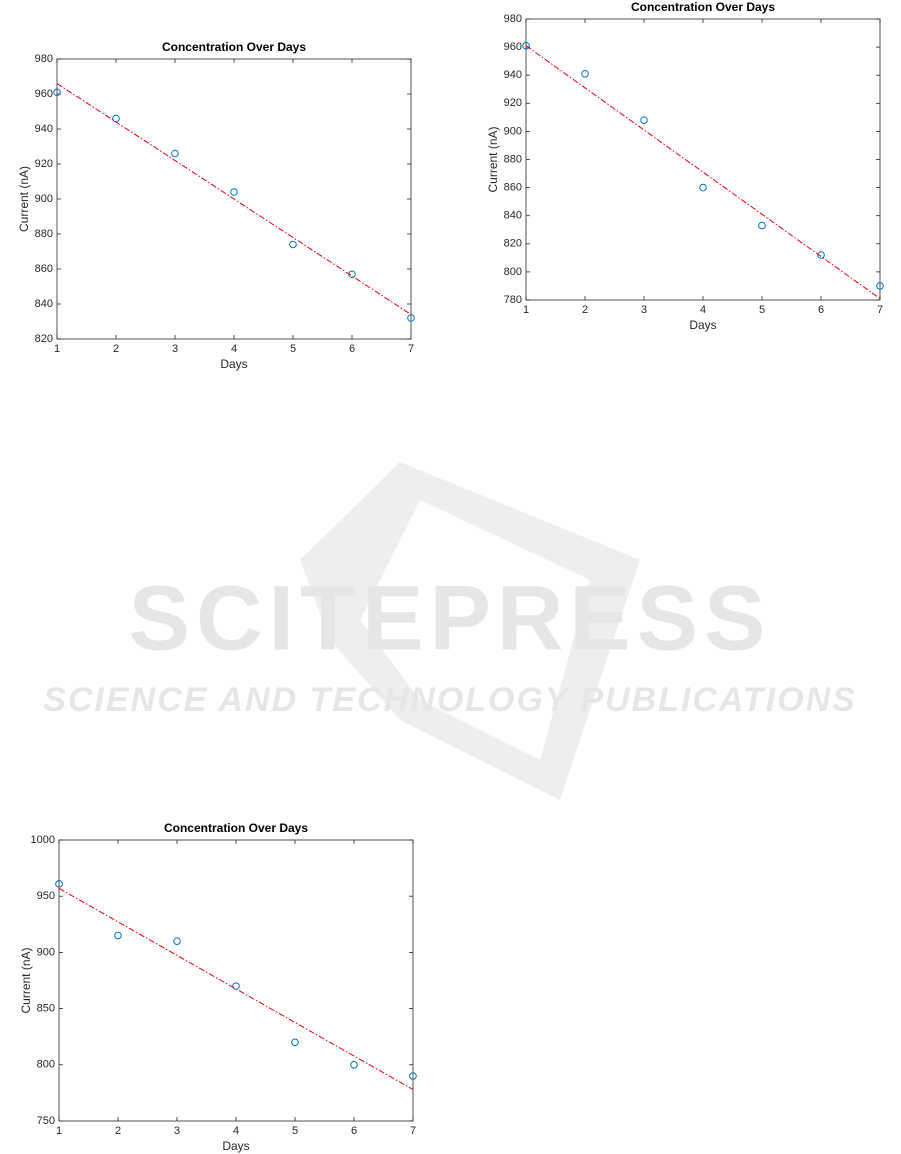  What do you see at coordinates (43, 840) in the screenshot?
I see `y-tick-label: 1000` at bounding box center [43, 840].